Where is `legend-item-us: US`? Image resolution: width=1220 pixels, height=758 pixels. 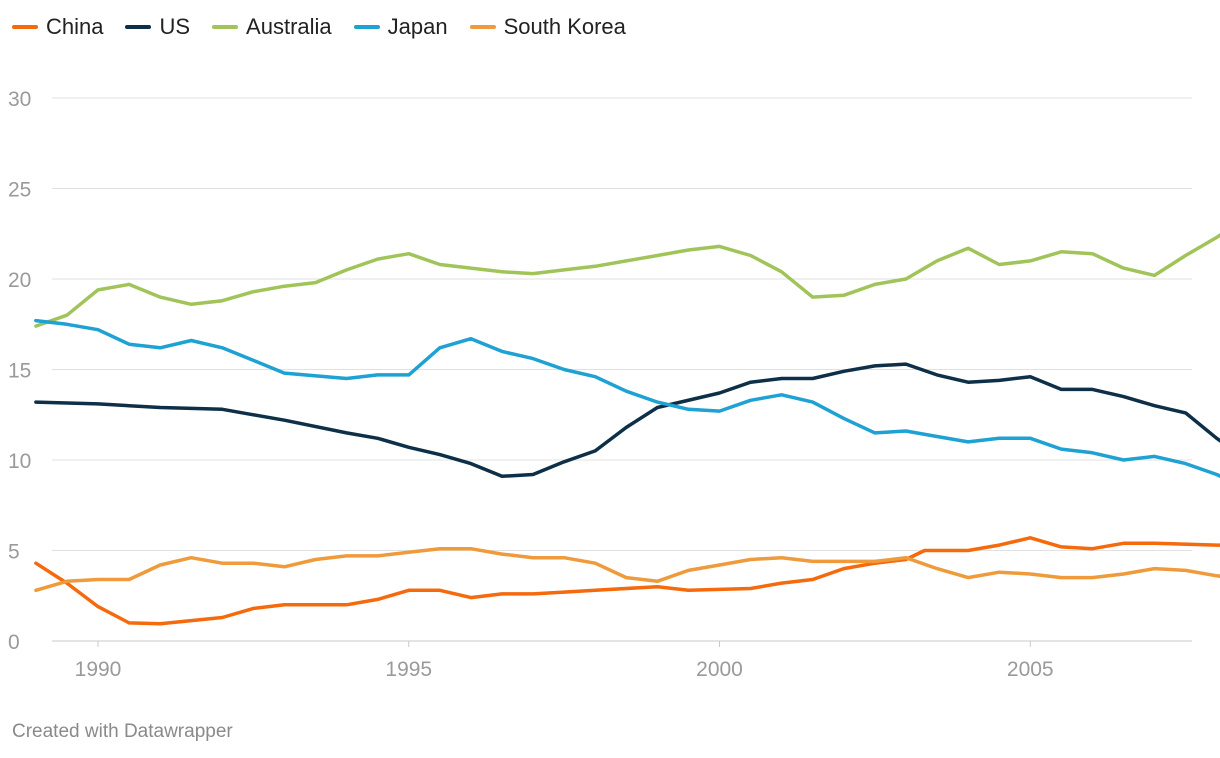 legend-item-us: US is located at coordinates (157, 27).